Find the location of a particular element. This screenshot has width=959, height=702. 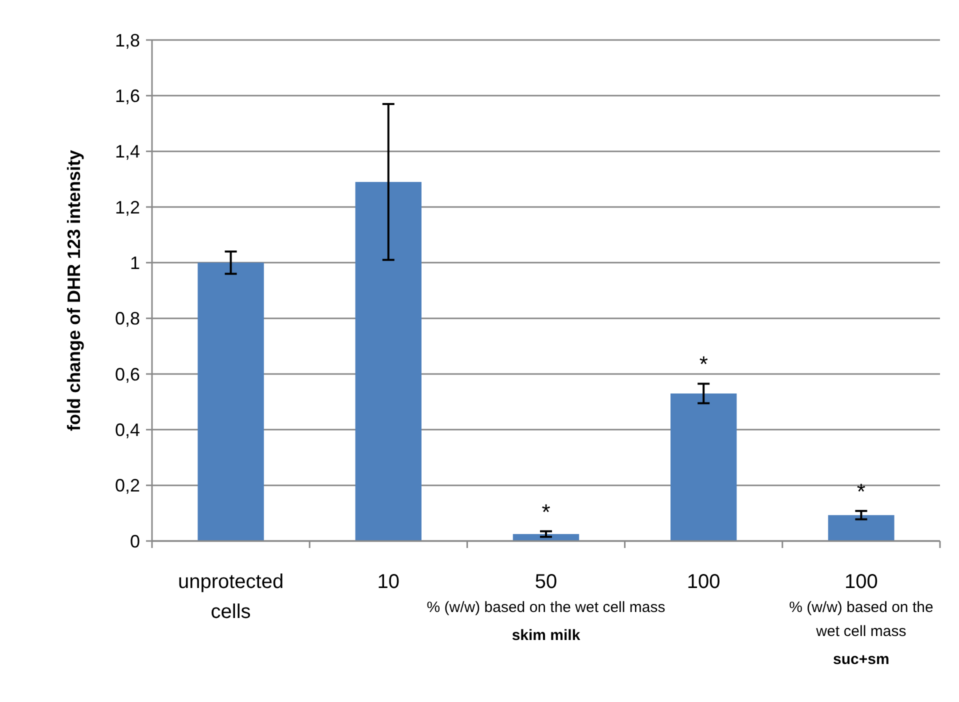

x-tick-label: unprotected cells is located at coordinates (231, 597).